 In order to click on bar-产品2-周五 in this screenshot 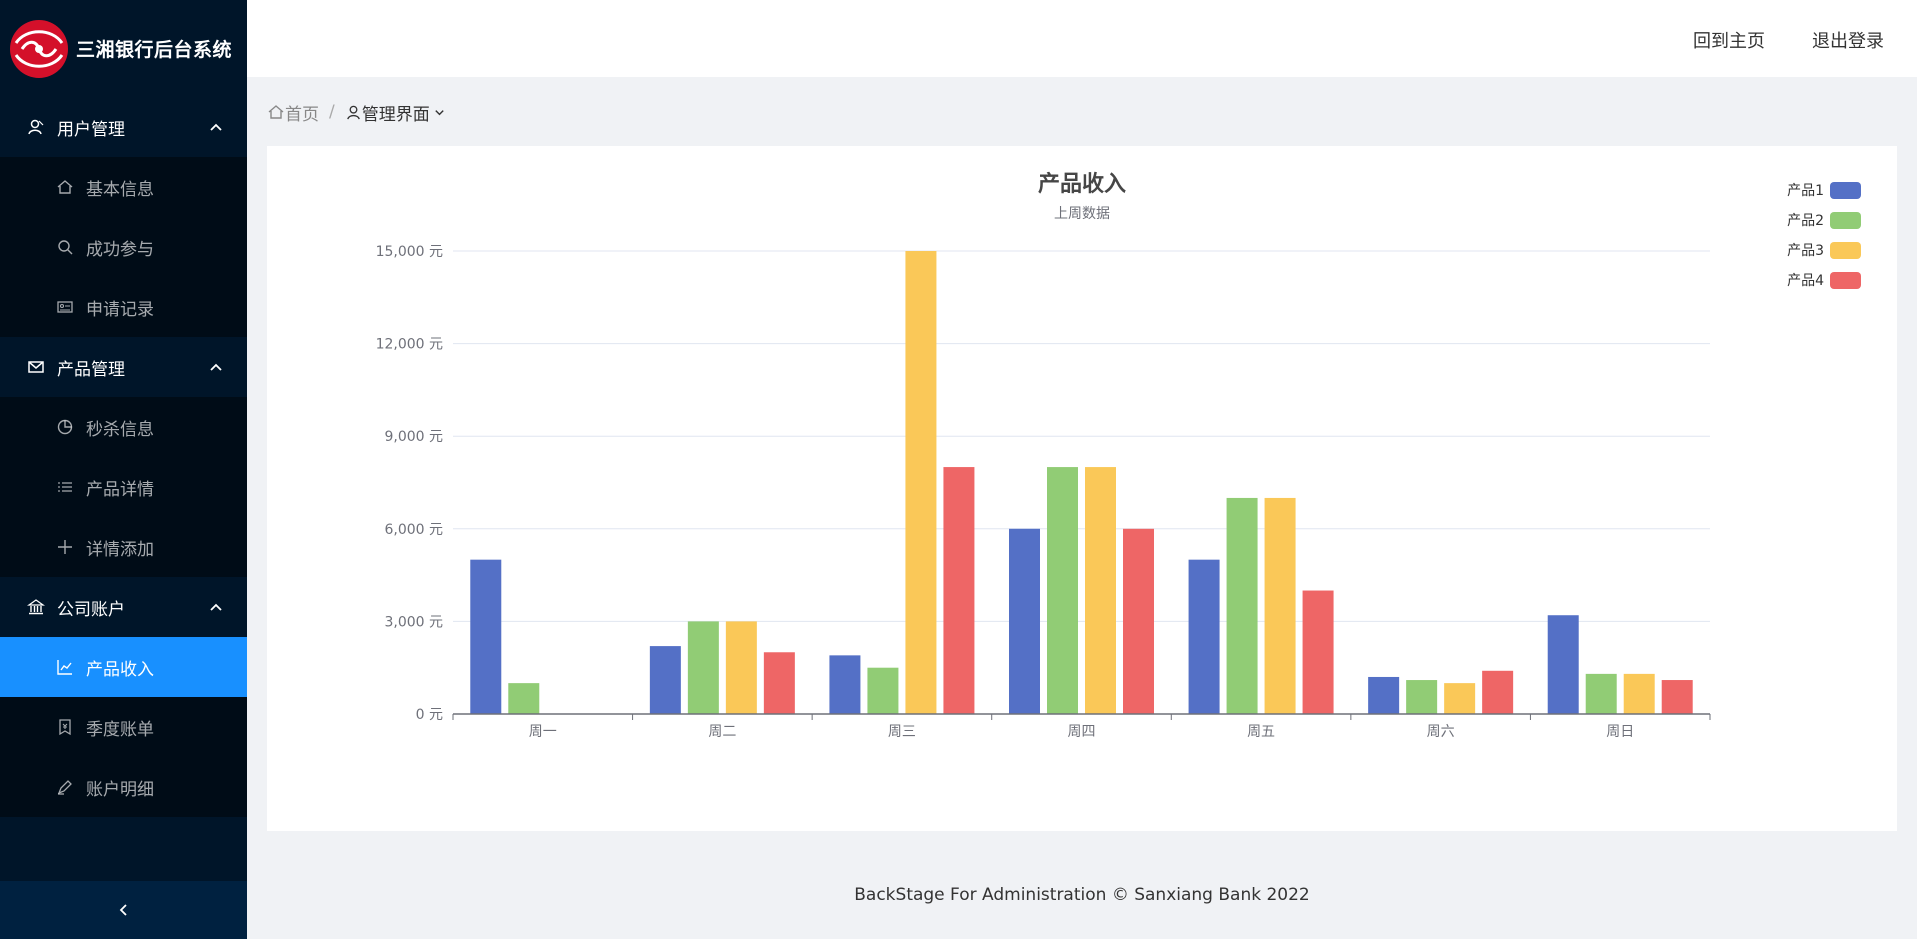, I will do `click(1242, 605)`.